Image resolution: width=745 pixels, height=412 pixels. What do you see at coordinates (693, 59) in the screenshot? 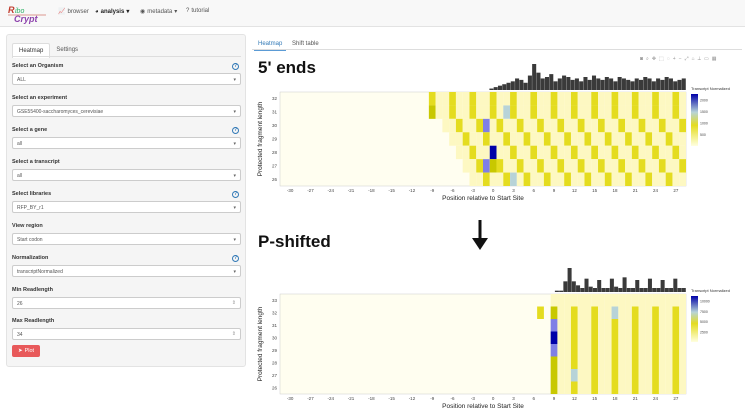
I see `reset-icon: ⌂` at bounding box center [693, 59].